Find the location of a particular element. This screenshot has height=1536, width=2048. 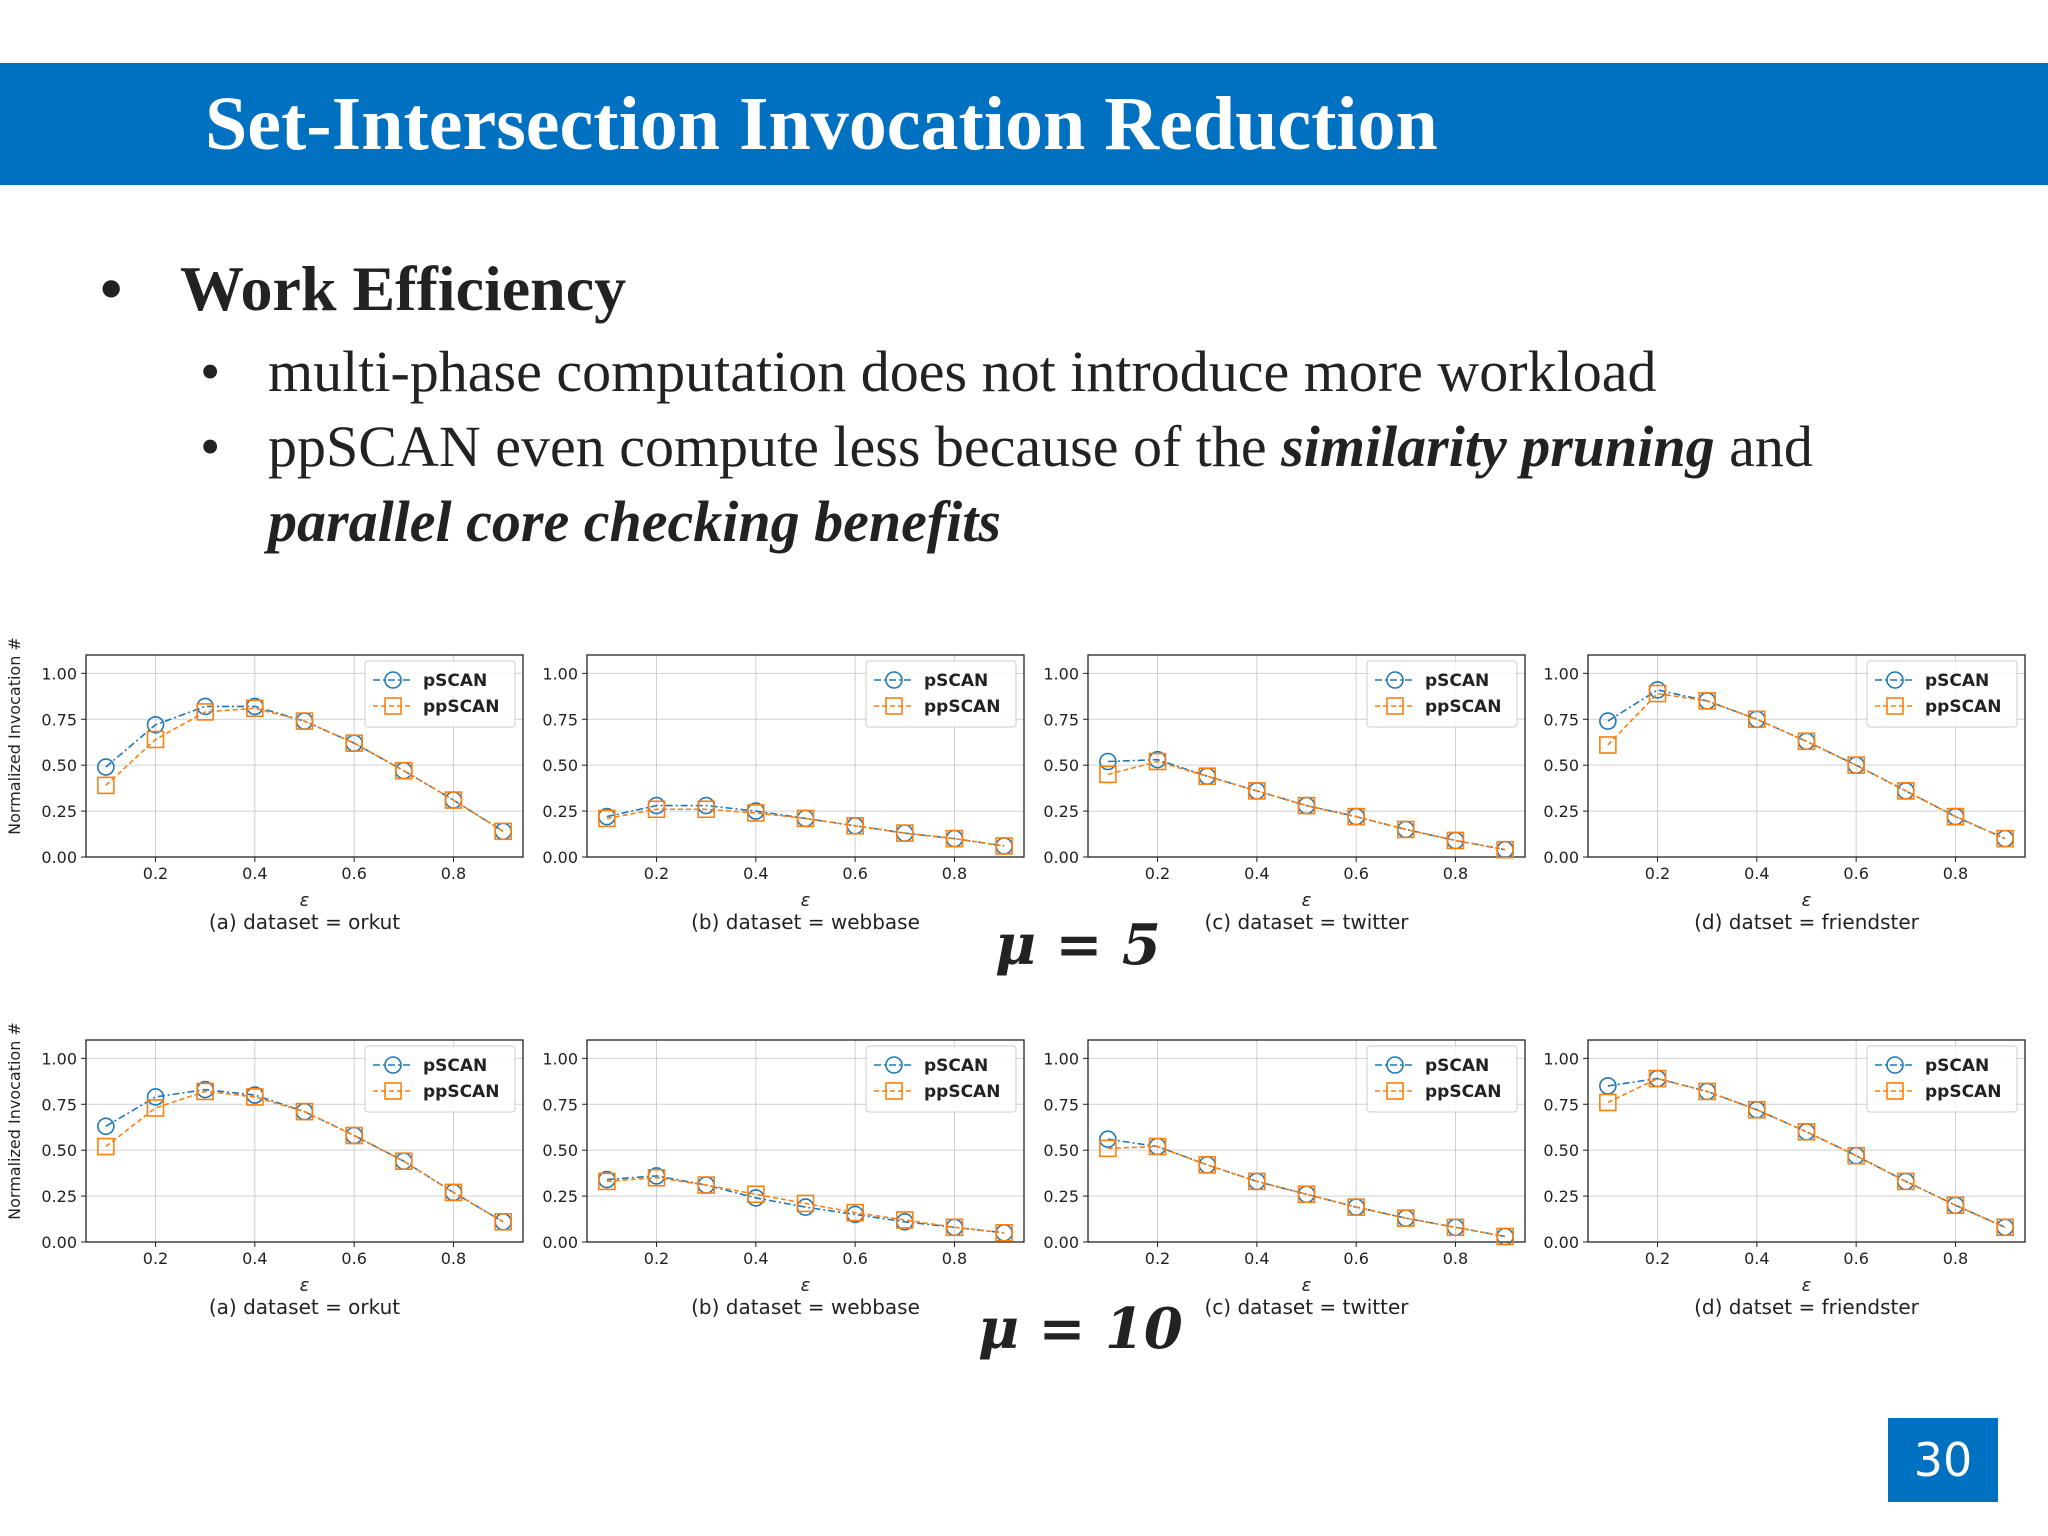

mu-label-row2: μ = 10 is located at coordinates (1080, 1329).